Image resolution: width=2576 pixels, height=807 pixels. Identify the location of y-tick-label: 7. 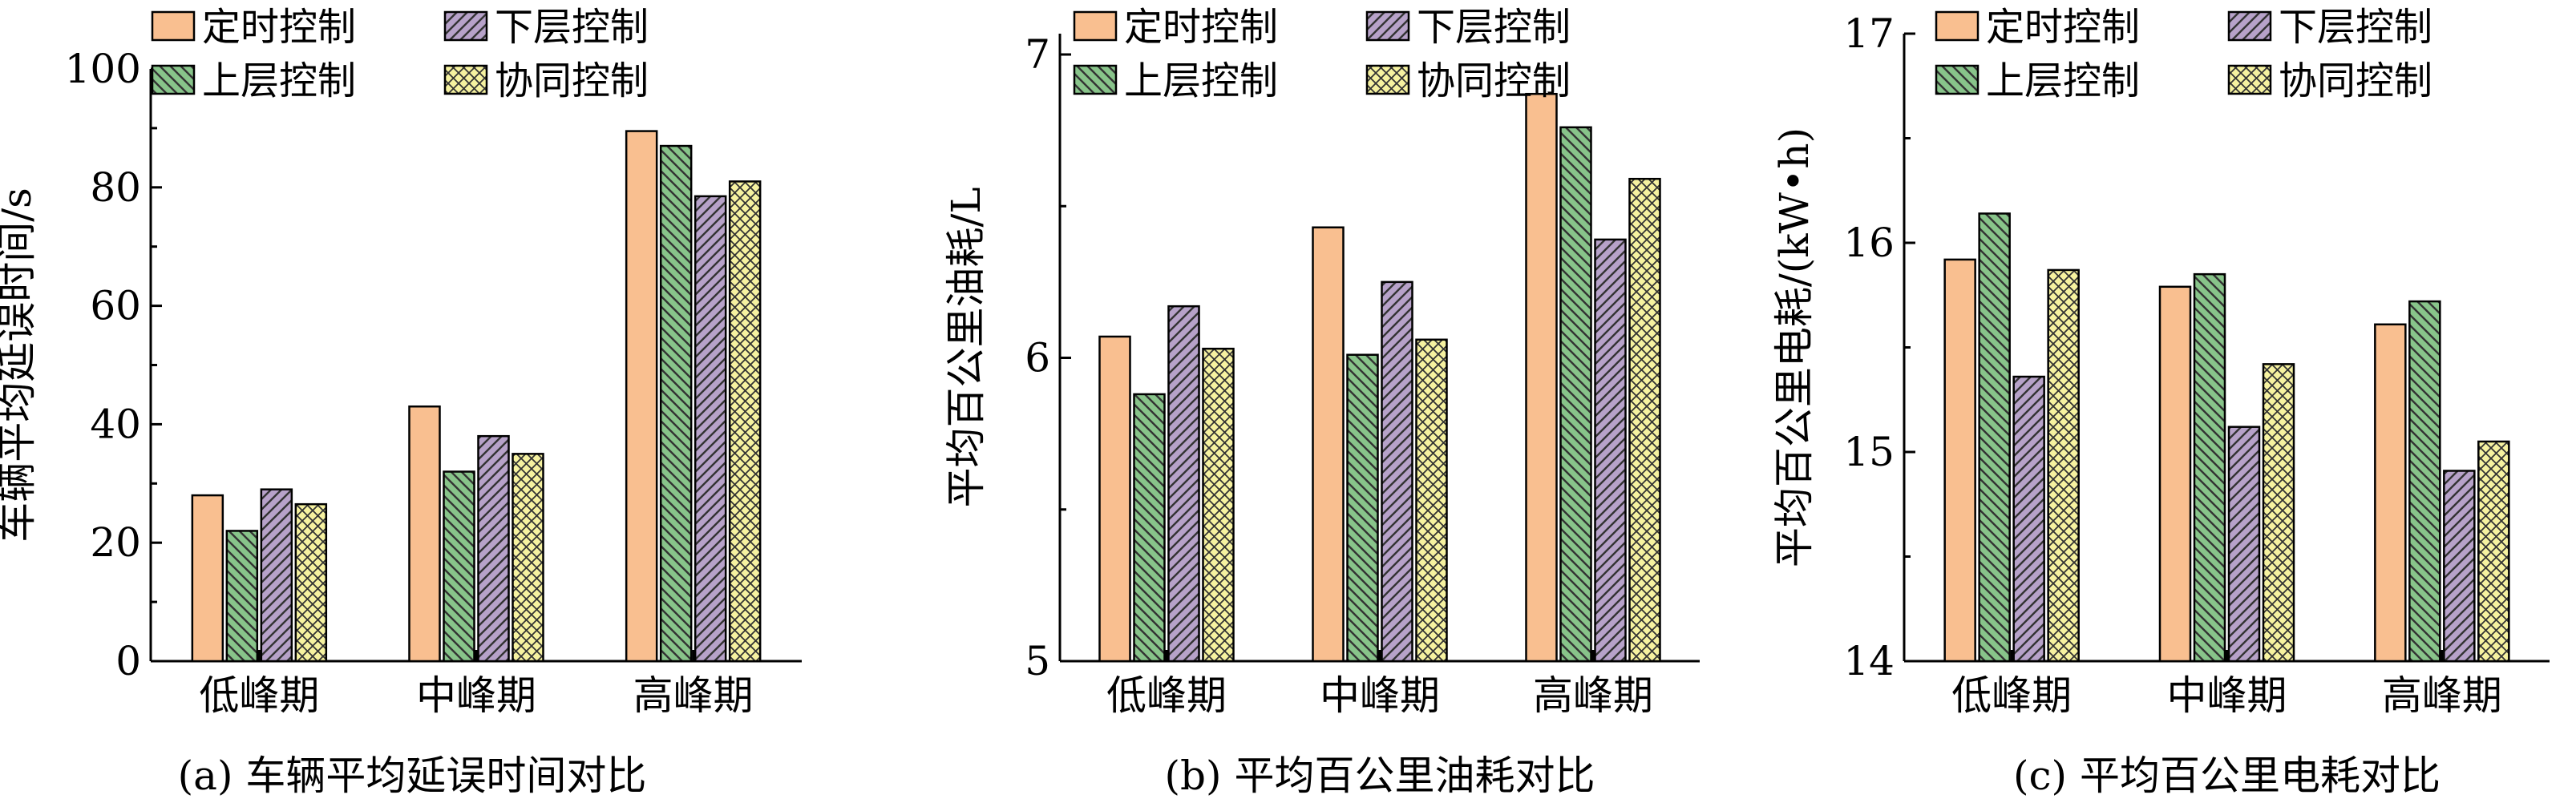
(1037, 54).